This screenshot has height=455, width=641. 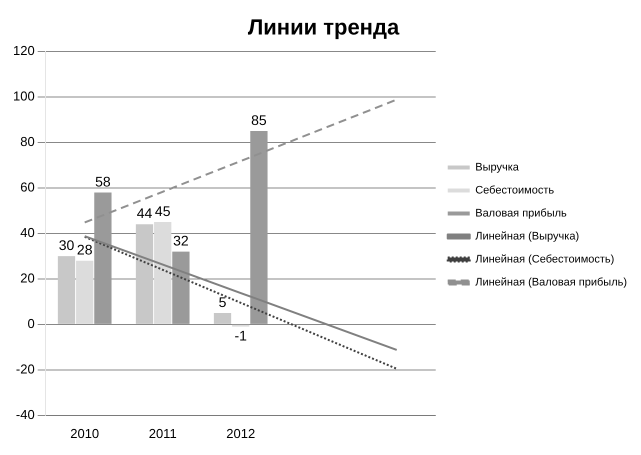 I want to click on chart-title: Линии тренда, so click(x=324, y=27).